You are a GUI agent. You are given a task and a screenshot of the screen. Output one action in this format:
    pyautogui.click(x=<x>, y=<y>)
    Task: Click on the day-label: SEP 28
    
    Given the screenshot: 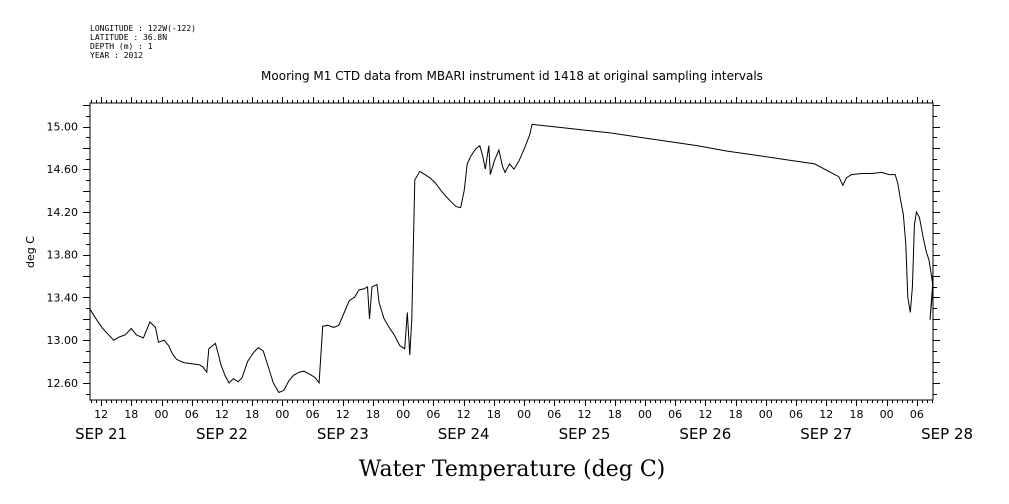 What is the action you would take?
    pyautogui.click(x=947, y=434)
    